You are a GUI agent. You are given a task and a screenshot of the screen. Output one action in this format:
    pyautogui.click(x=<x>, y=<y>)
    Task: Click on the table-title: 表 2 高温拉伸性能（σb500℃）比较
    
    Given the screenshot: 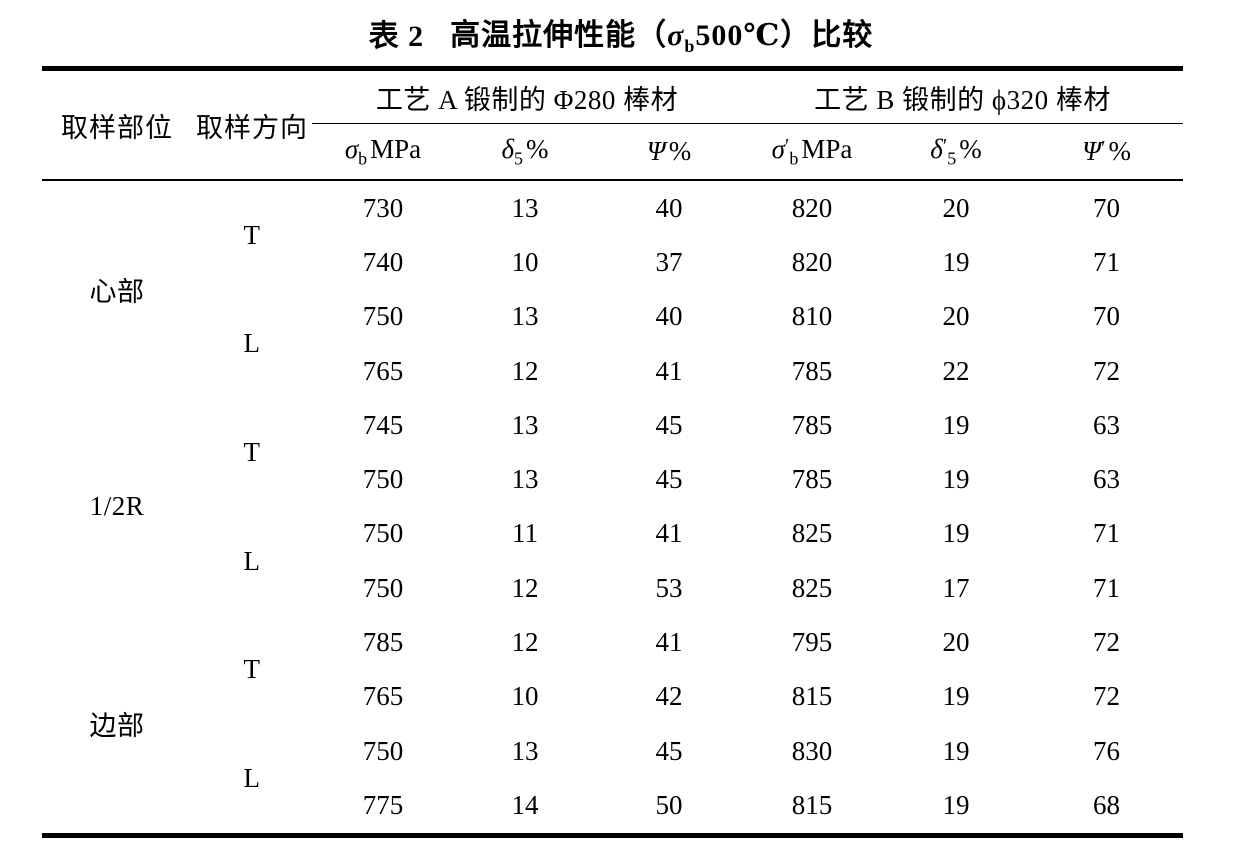 What is the action you would take?
    pyautogui.click(x=621, y=33)
    